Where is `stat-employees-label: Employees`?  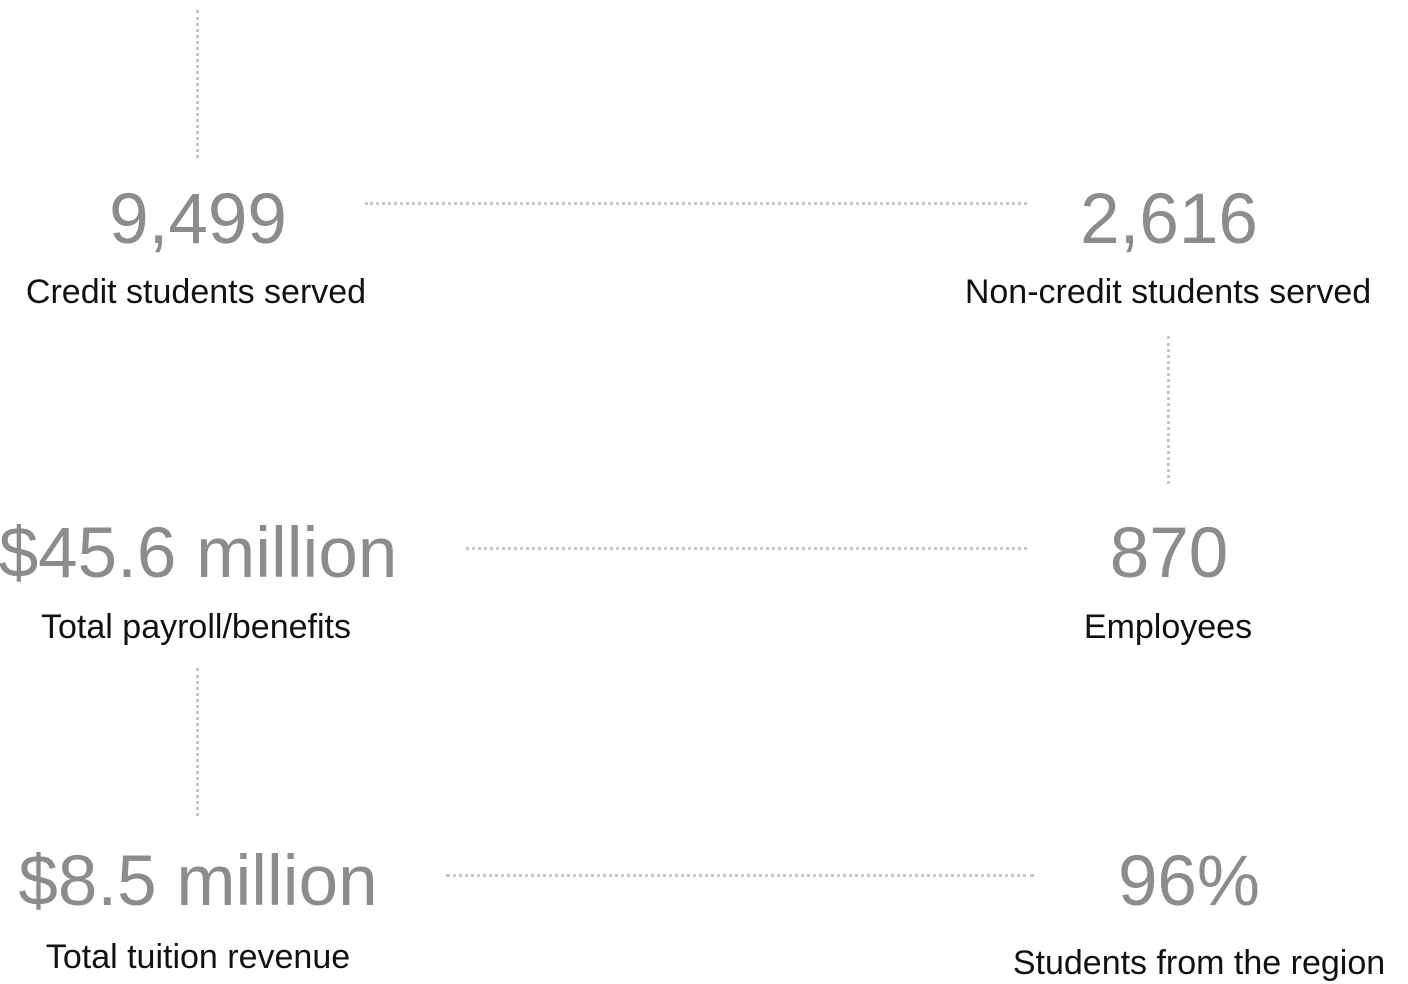
stat-employees-label: Employees is located at coordinates (1168, 627).